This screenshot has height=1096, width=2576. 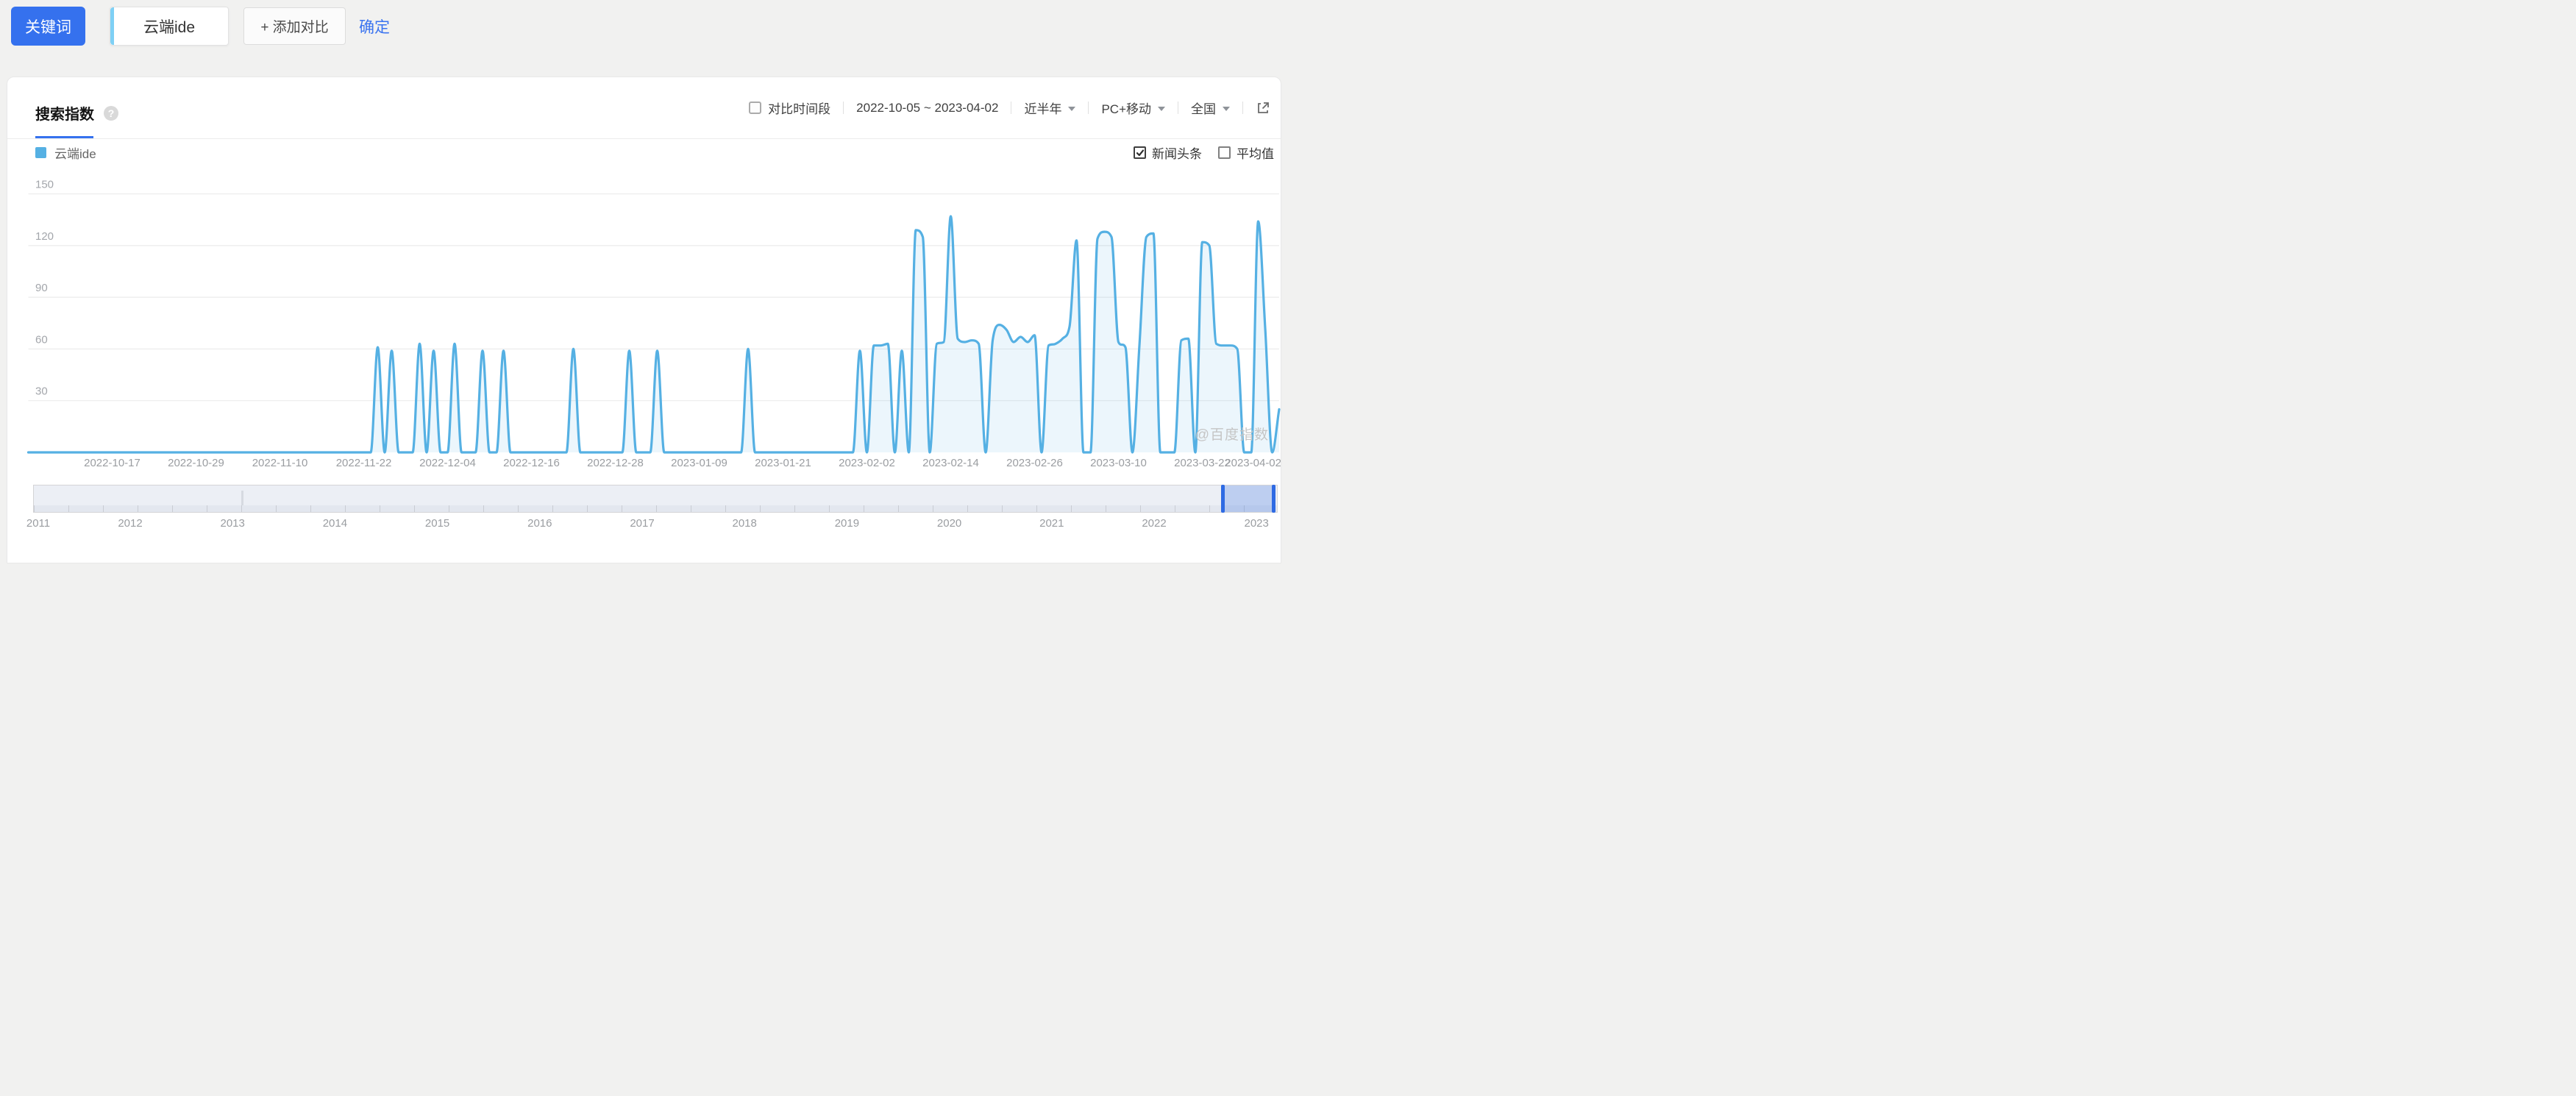 I want to click on x-axis-tick-label: 2022-11-22, so click(x=364, y=463).